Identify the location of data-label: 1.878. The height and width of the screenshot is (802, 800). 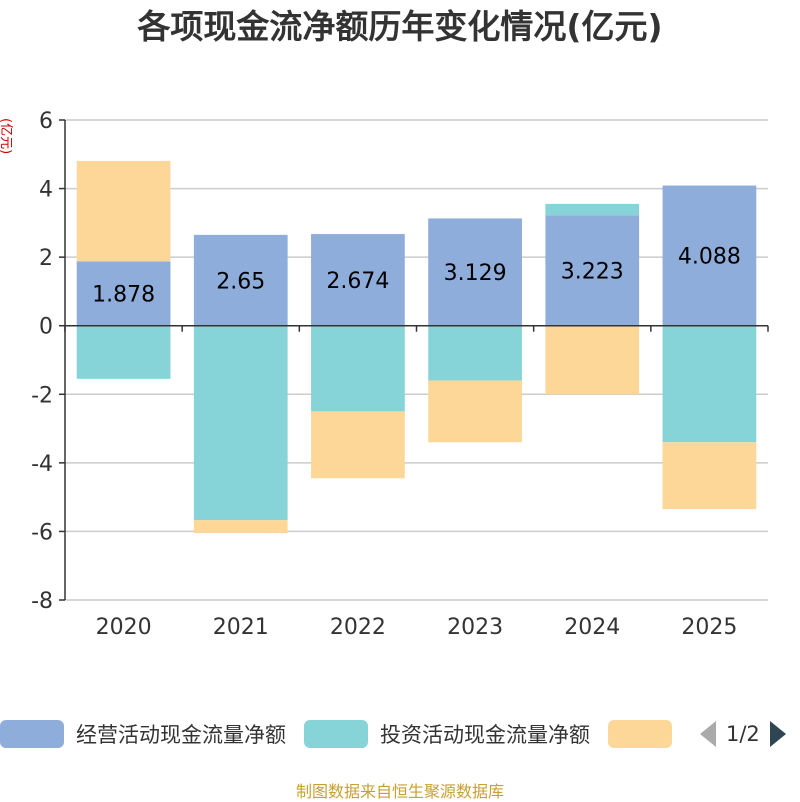
(123, 295).